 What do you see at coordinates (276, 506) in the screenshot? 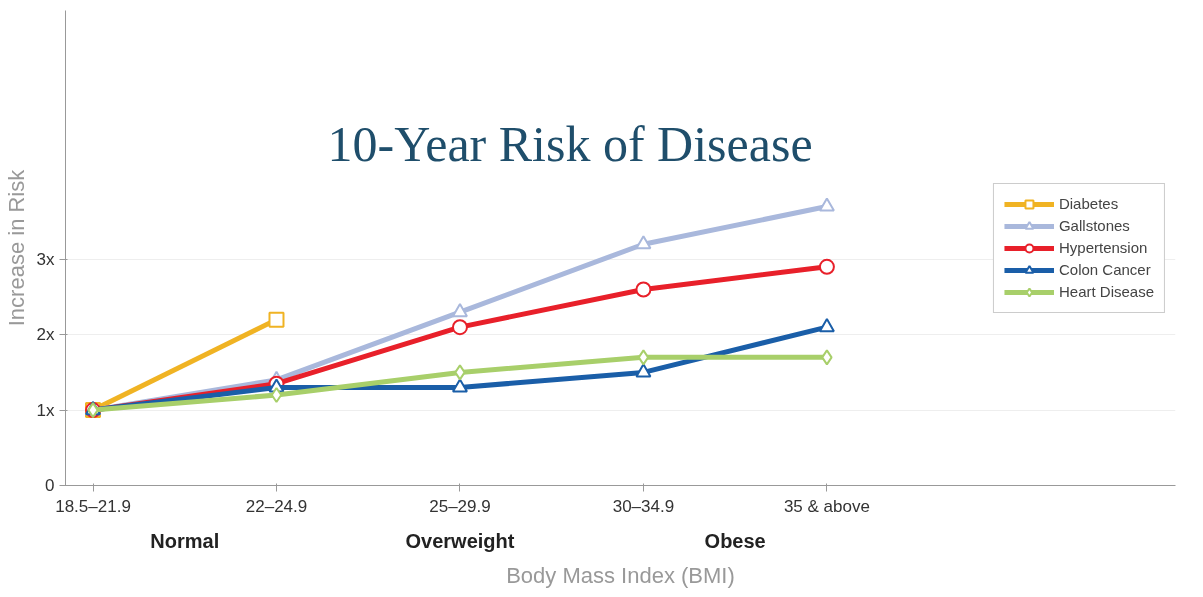
I see `x-tick-label: 22–24.9` at bounding box center [276, 506].